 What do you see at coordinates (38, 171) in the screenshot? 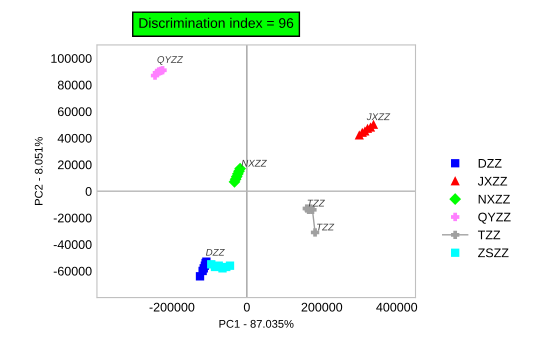
I see `y-axis-title: PC2 - 8.051%` at bounding box center [38, 171].